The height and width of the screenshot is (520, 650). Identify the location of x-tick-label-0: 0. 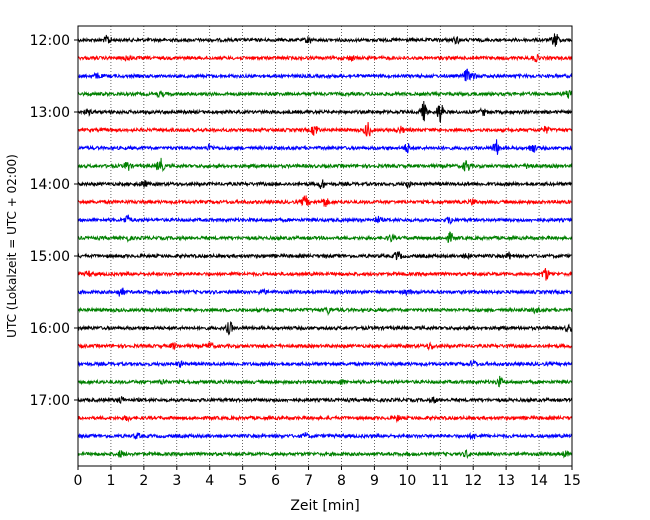
(78, 481).